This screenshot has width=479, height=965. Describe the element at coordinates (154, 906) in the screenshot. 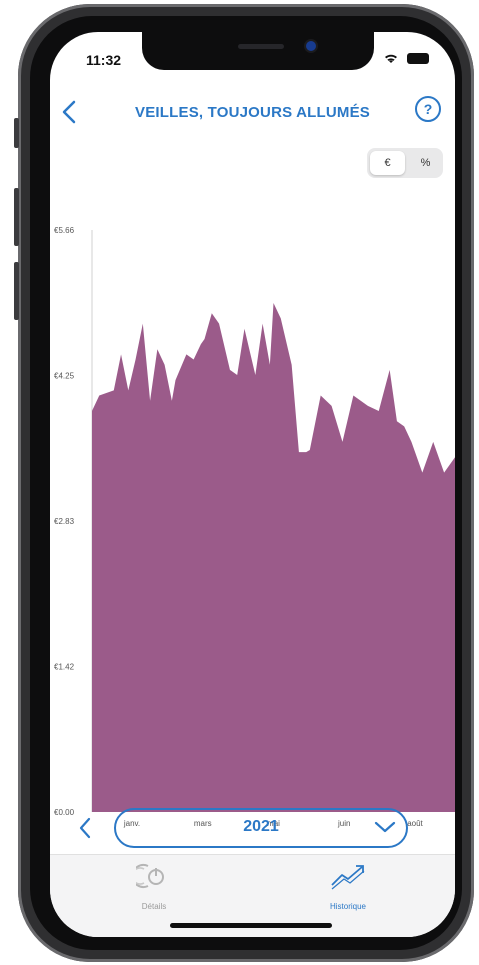

I see `tab-details-label: Détails` at that location.